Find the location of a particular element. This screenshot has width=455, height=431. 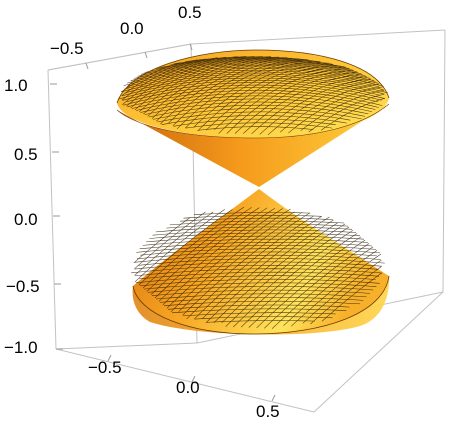

upper-mesh is located at coordinates (253, 96).